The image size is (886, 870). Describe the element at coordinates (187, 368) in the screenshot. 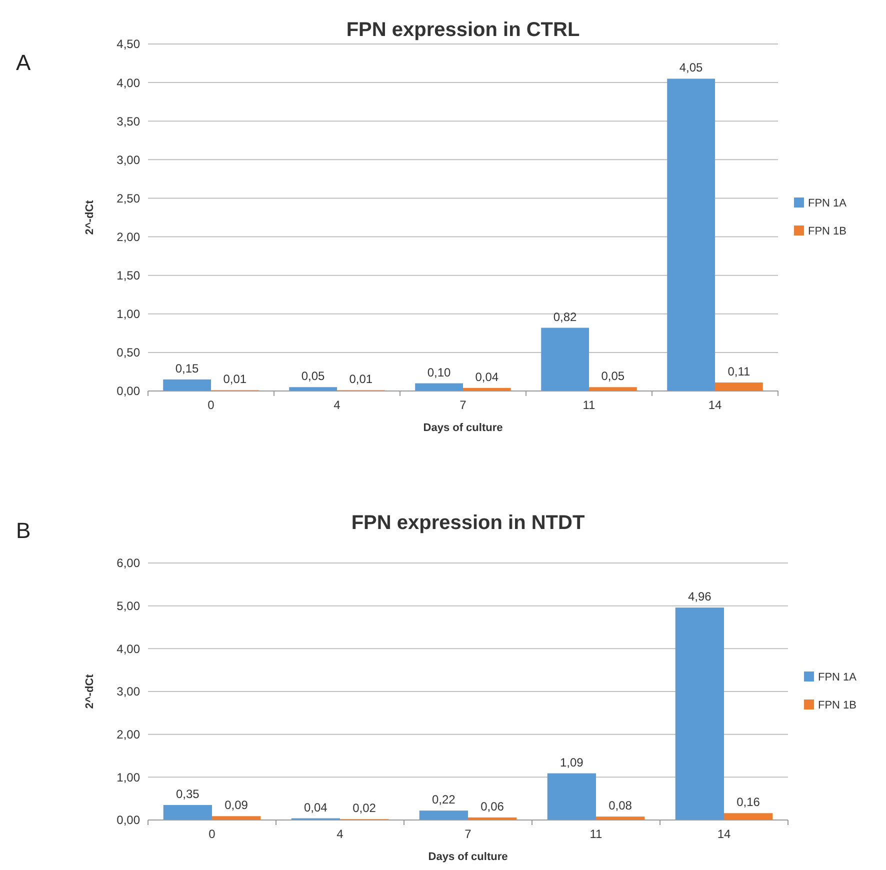

I see `data-label: 0,15` at that location.